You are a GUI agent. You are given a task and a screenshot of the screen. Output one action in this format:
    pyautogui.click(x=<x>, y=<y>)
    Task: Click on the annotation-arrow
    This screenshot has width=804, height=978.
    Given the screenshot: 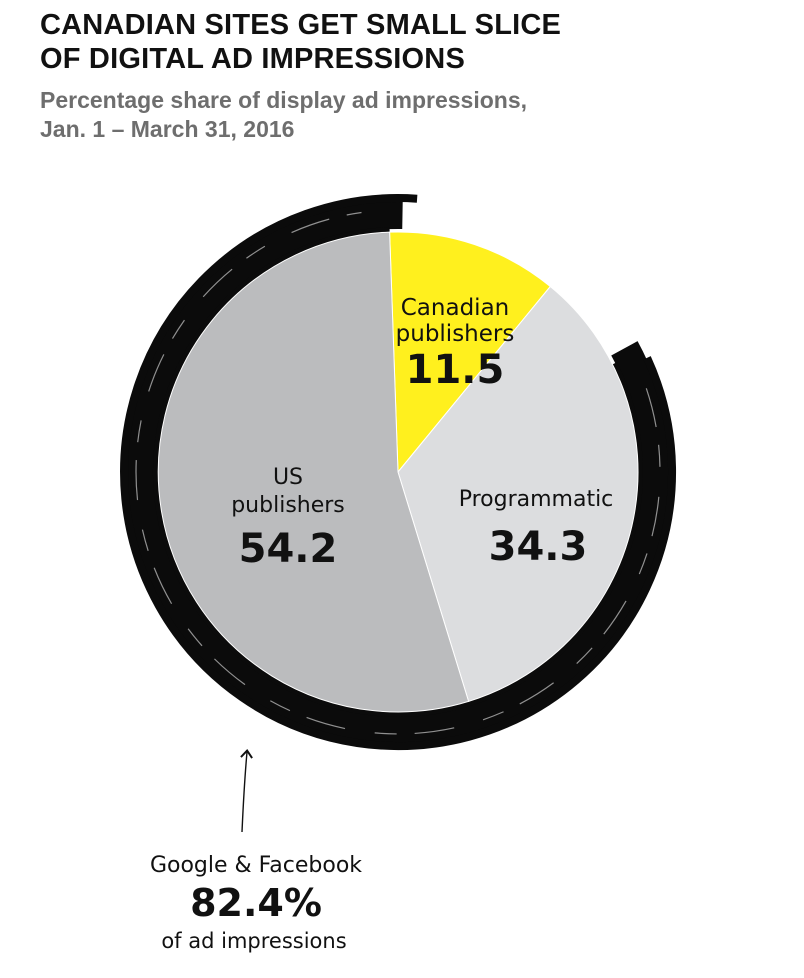 What is the action you would take?
    pyautogui.click(x=246, y=791)
    